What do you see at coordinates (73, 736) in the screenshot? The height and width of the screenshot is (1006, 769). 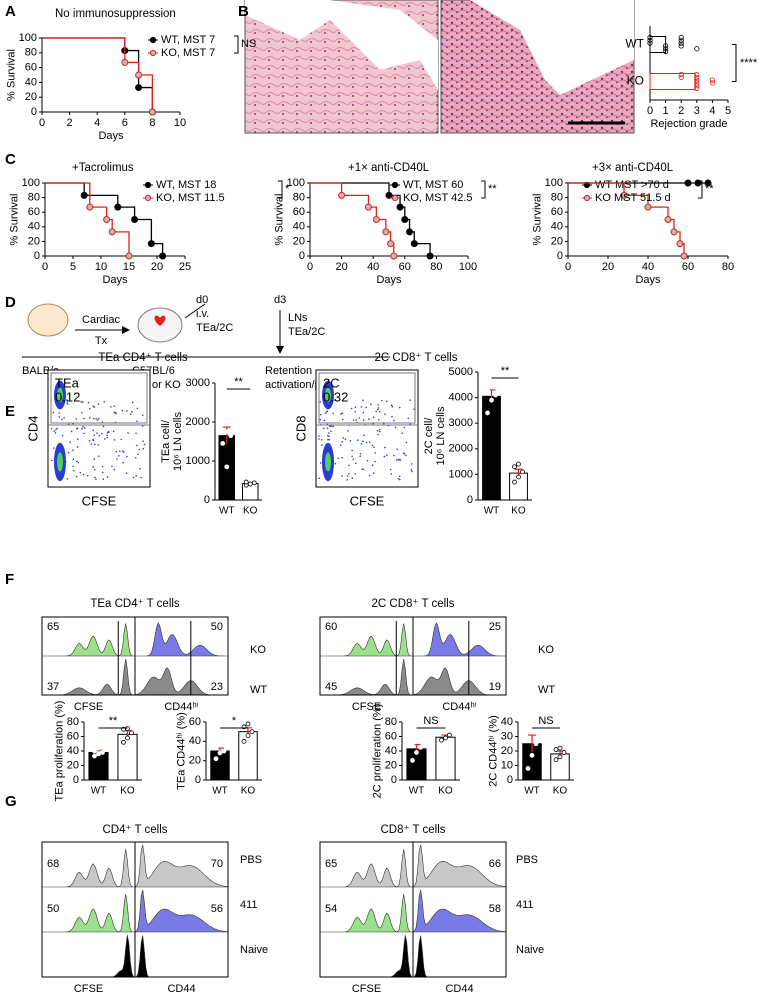 I see `y-tick-label: 60` at bounding box center [73, 736].